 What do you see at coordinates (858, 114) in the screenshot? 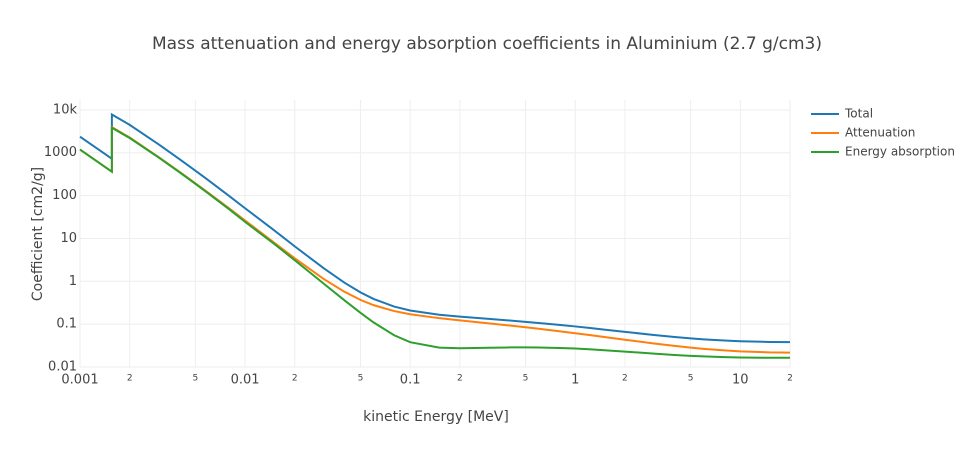
I see `legend-label: Total` at bounding box center [858, 114].